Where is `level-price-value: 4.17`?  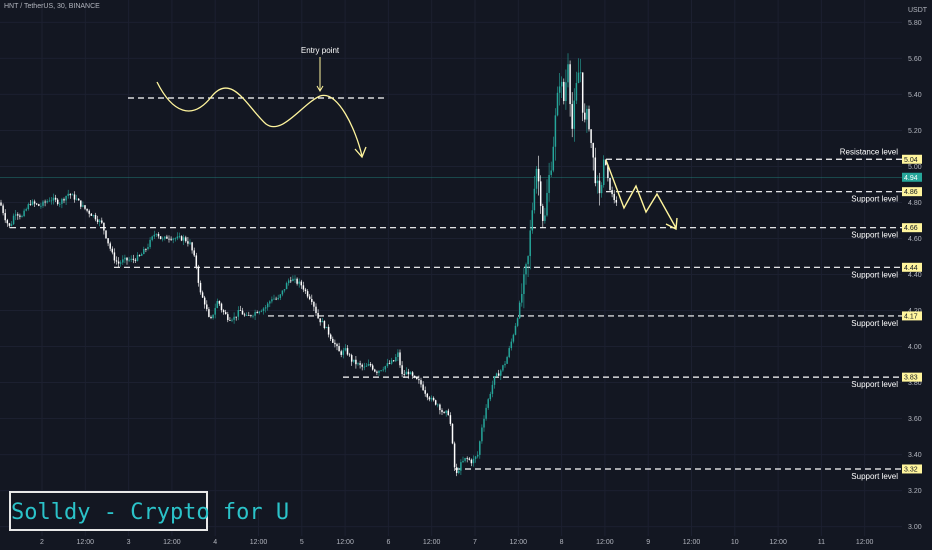 level-price-value: 4.17 is located at coordinates (911, 316).